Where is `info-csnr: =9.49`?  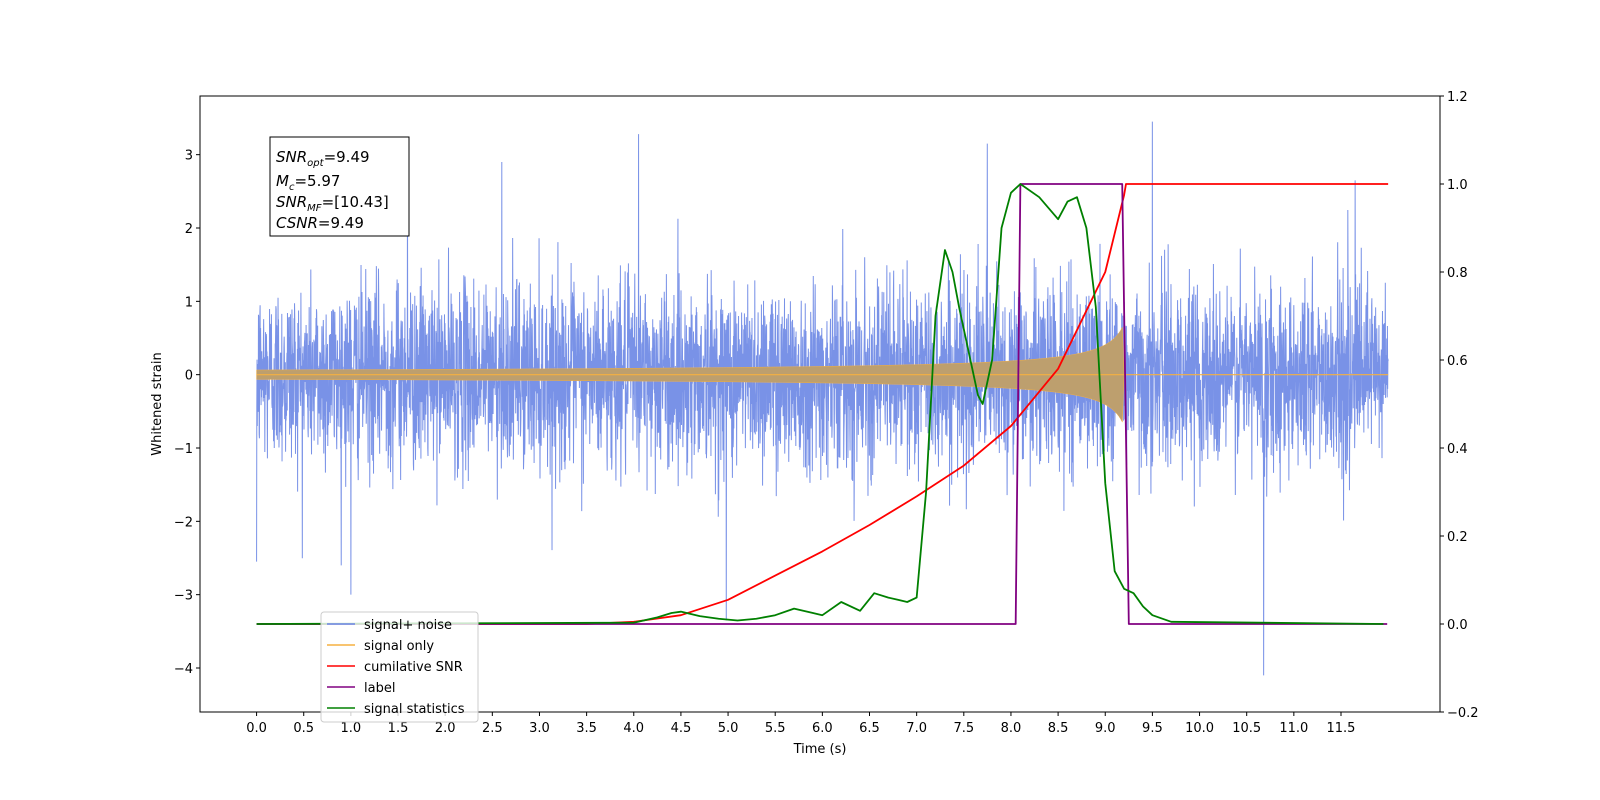 info-csnr: =9.49 is located at coordinates (341, 223).